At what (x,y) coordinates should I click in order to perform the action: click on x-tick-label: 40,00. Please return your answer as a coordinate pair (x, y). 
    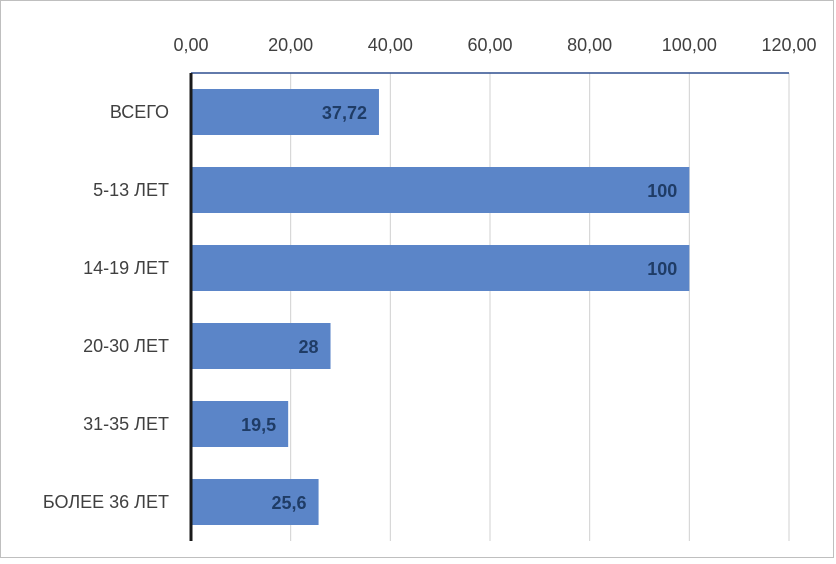
    Looking at the image, I should click on (390, 45).